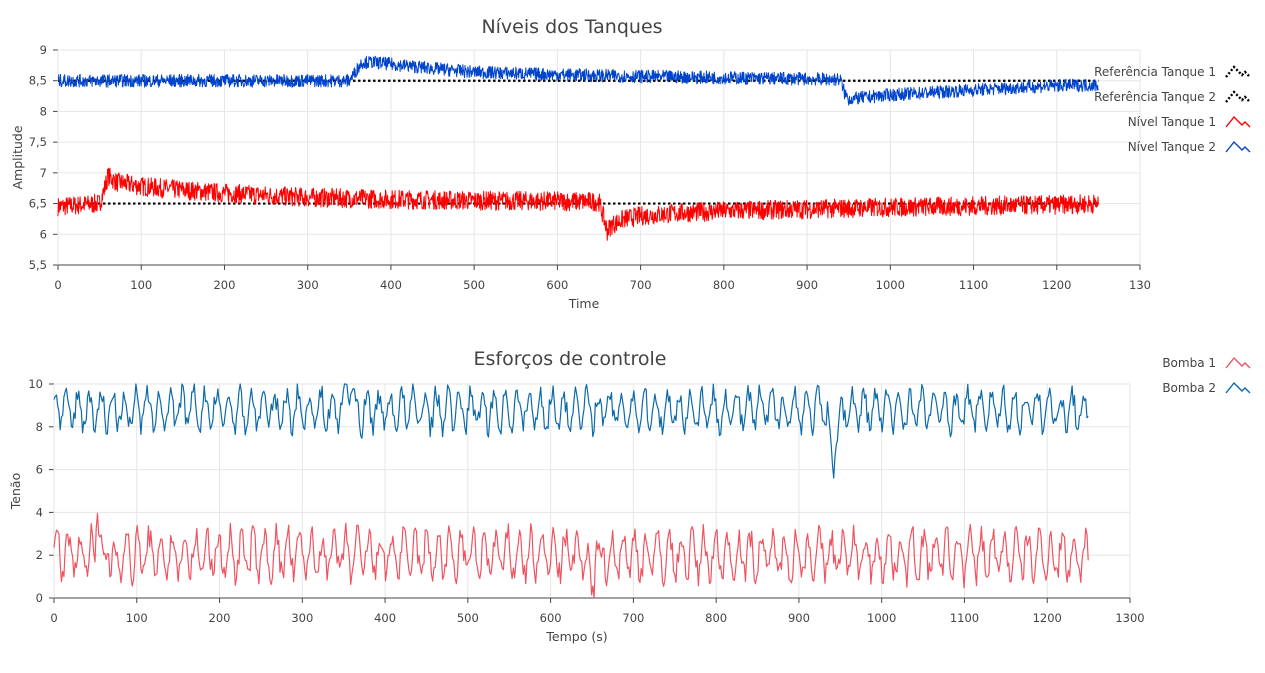  What do you see at coordinates (43, 173) in the screenshot?
I see `y-tick-label: 7` at bounding box center [43, 173].